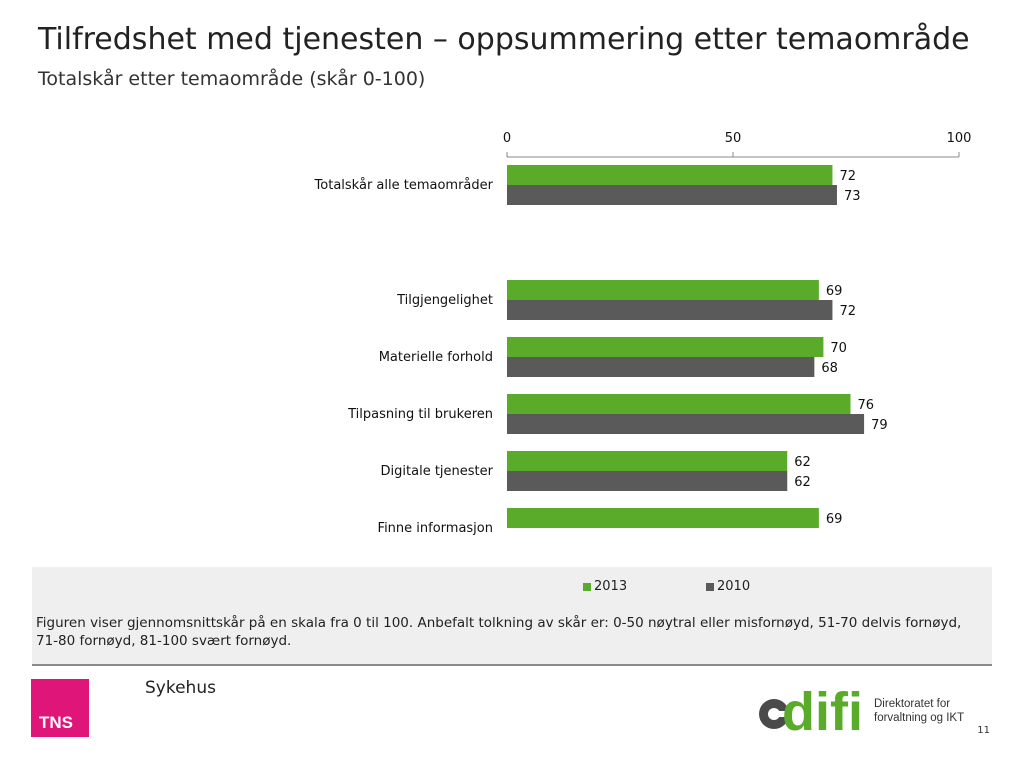 The width and height of the screenshot is (1024, 768). What do you see at coordinates (983, 730) in the screenshot?
I see `page-number: 11` at bounding box center [983, 730].